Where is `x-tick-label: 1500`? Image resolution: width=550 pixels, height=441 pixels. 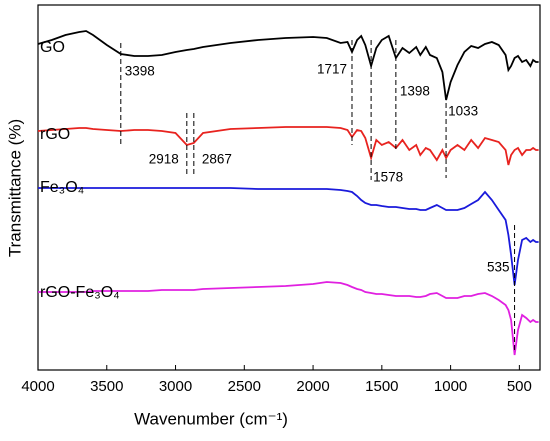
x-tick-label: 1500 is located at coordinates (381, 386).